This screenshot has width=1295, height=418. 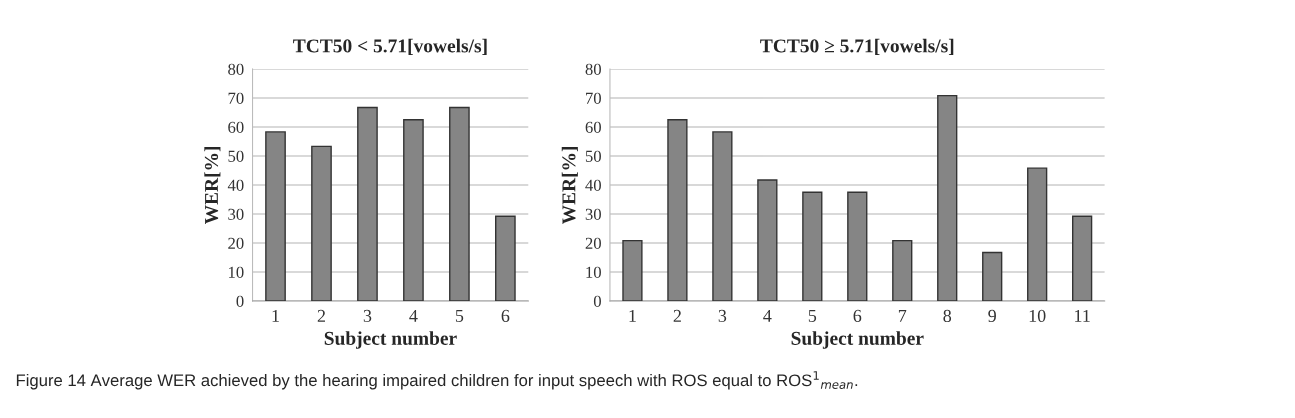 I want to click on chart-title: TCT50 < 5.71[vowels/s], so click(x=390, y=46).